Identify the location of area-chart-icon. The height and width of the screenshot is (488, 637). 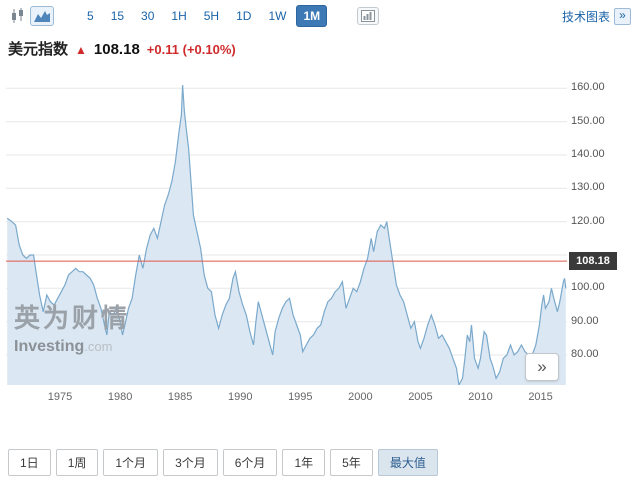
(42, 16).